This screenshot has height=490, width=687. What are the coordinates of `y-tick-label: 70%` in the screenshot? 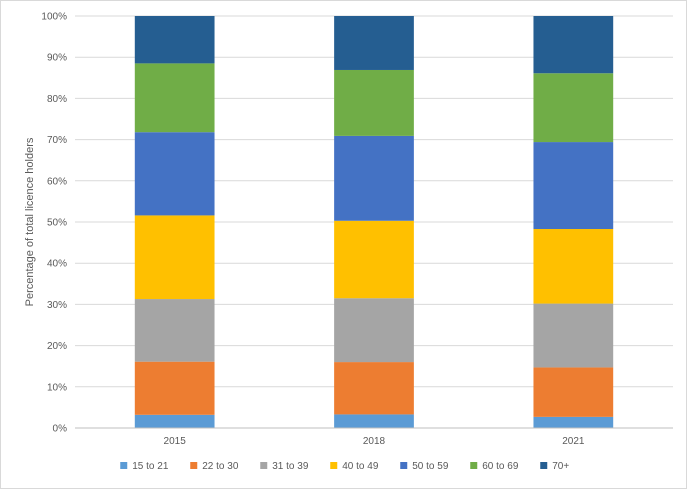 It's located at (57, 140).